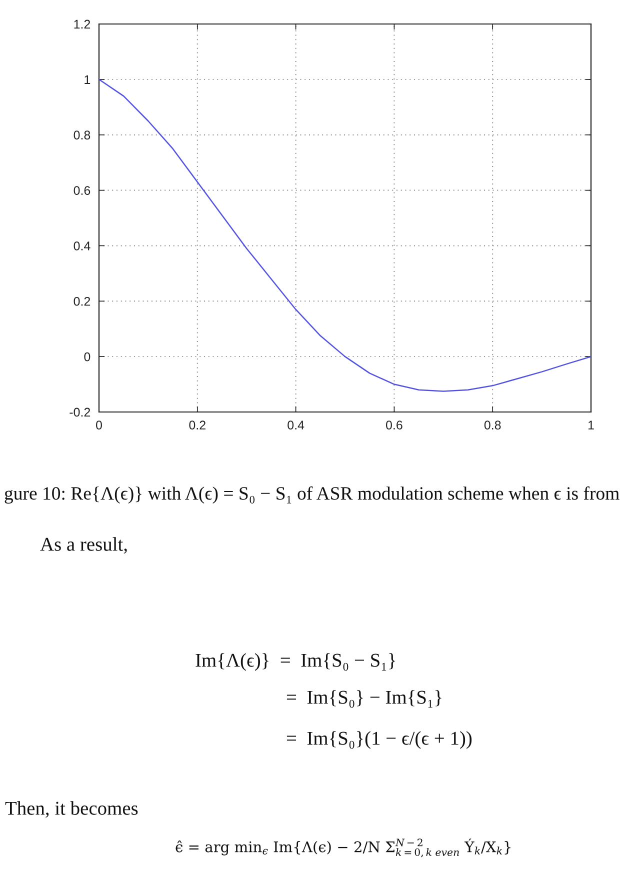 The height and width of the screenshot is (888, 634). I want to click on x-tick-label: 0, so click(99, 425).